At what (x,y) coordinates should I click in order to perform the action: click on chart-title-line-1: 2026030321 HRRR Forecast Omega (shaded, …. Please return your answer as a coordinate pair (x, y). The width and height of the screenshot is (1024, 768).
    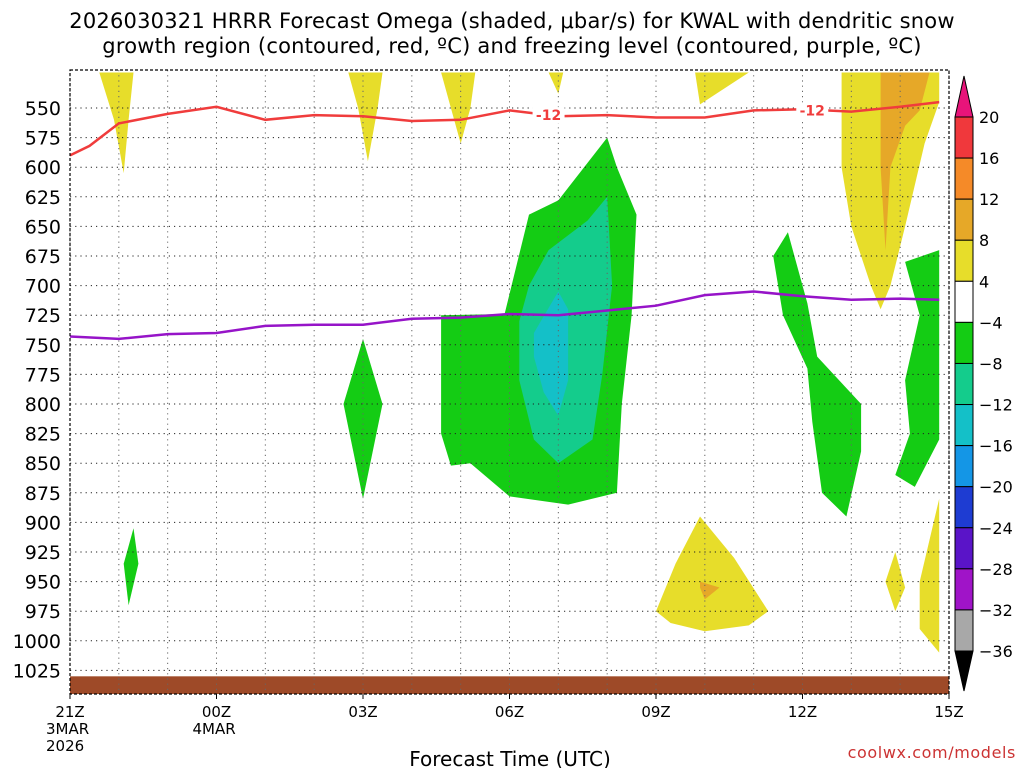
    Looking at the image, I should click on (512, 21).